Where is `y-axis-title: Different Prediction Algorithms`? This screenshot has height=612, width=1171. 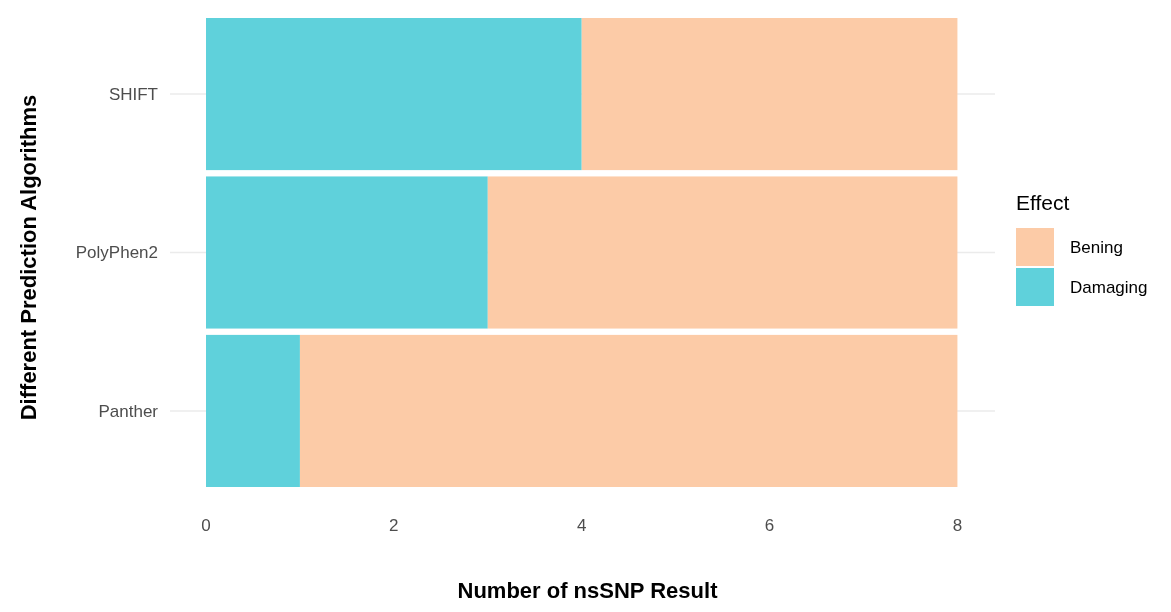 y-axis-title: Different Prediction Algorithms is located at coordinates (28, 257).